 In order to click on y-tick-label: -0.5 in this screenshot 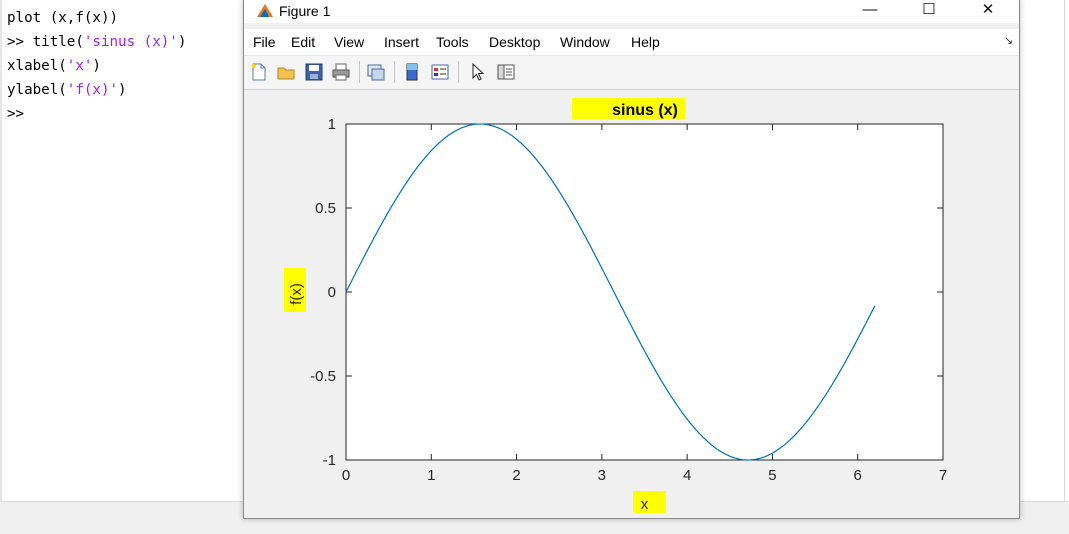, I will do `click(323, 376)`.